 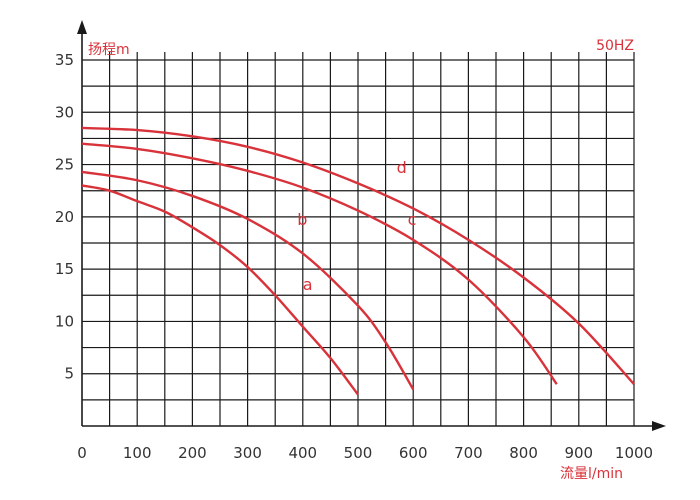 I want to click on y-tick-label: 25, so click(x=64, y=165).